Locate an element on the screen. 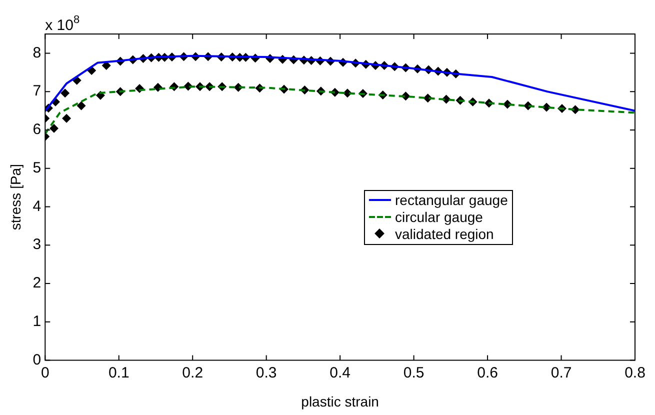 Image resolution: width=655 pixels, height=415 pixels. x-tick-label: 0.8 is located at coordinates (635, 373).